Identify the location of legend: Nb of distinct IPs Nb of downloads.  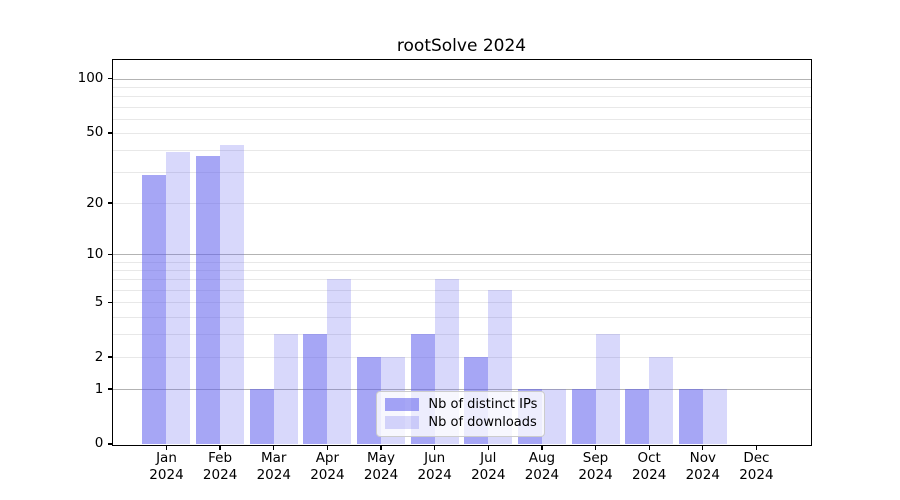
(461, 413).